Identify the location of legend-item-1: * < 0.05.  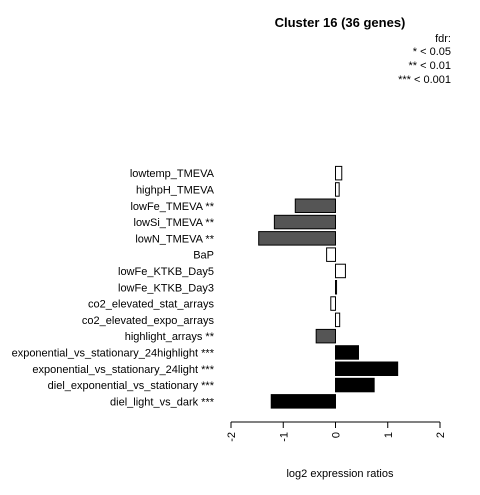
(432, 52).